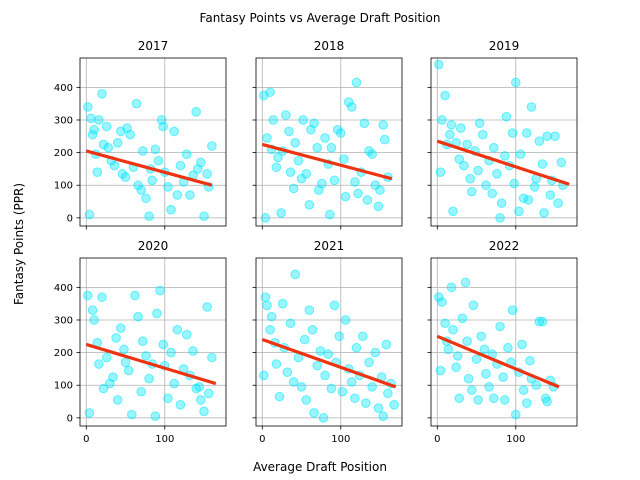 This screenshot has height=480, width=640. Describe the element at coordinates (19, 244) in the screenshot. I see `y-axis-title: Fantasy Points (PPR)` at that location.